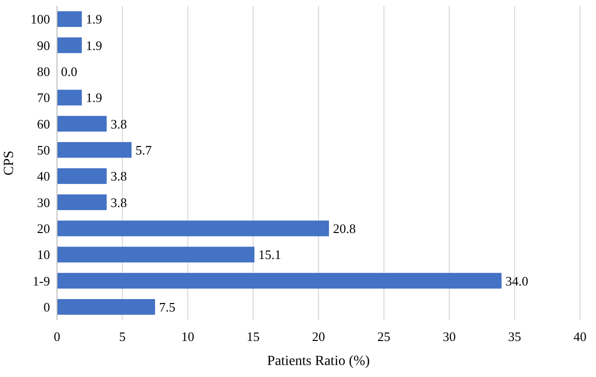 The image size is (596, 377). Describe the element at coordinates (43, 124) in the screenshot. I see `y-tick-label: 60` at that location.